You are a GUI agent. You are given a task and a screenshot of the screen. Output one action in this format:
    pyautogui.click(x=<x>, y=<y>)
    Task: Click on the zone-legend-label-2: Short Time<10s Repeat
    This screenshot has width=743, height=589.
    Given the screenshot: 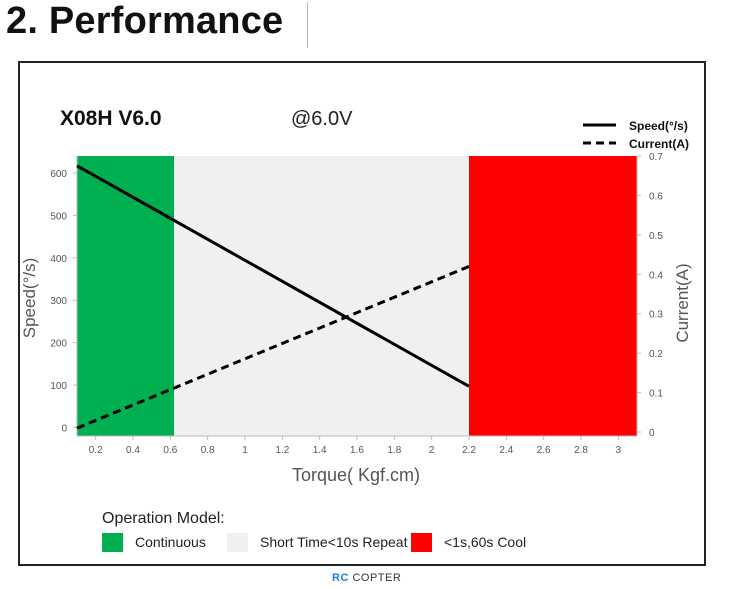 What is the action you would take?
    pyautogui.click(x=334, y=542)
    